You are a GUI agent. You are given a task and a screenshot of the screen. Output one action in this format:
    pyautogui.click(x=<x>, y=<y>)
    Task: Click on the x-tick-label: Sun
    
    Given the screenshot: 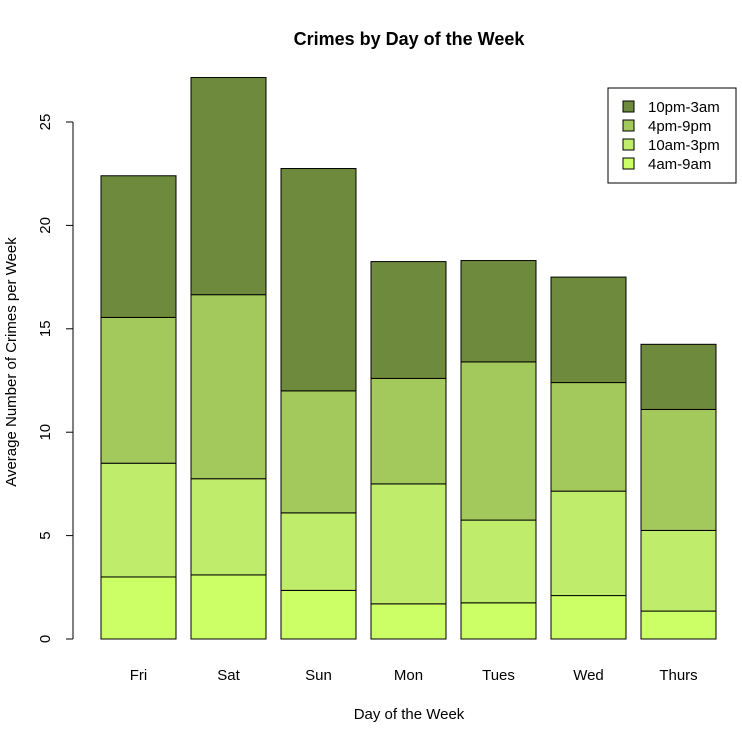 What is the action you would take?
    pyautogui.click(x=318, y=675)
    